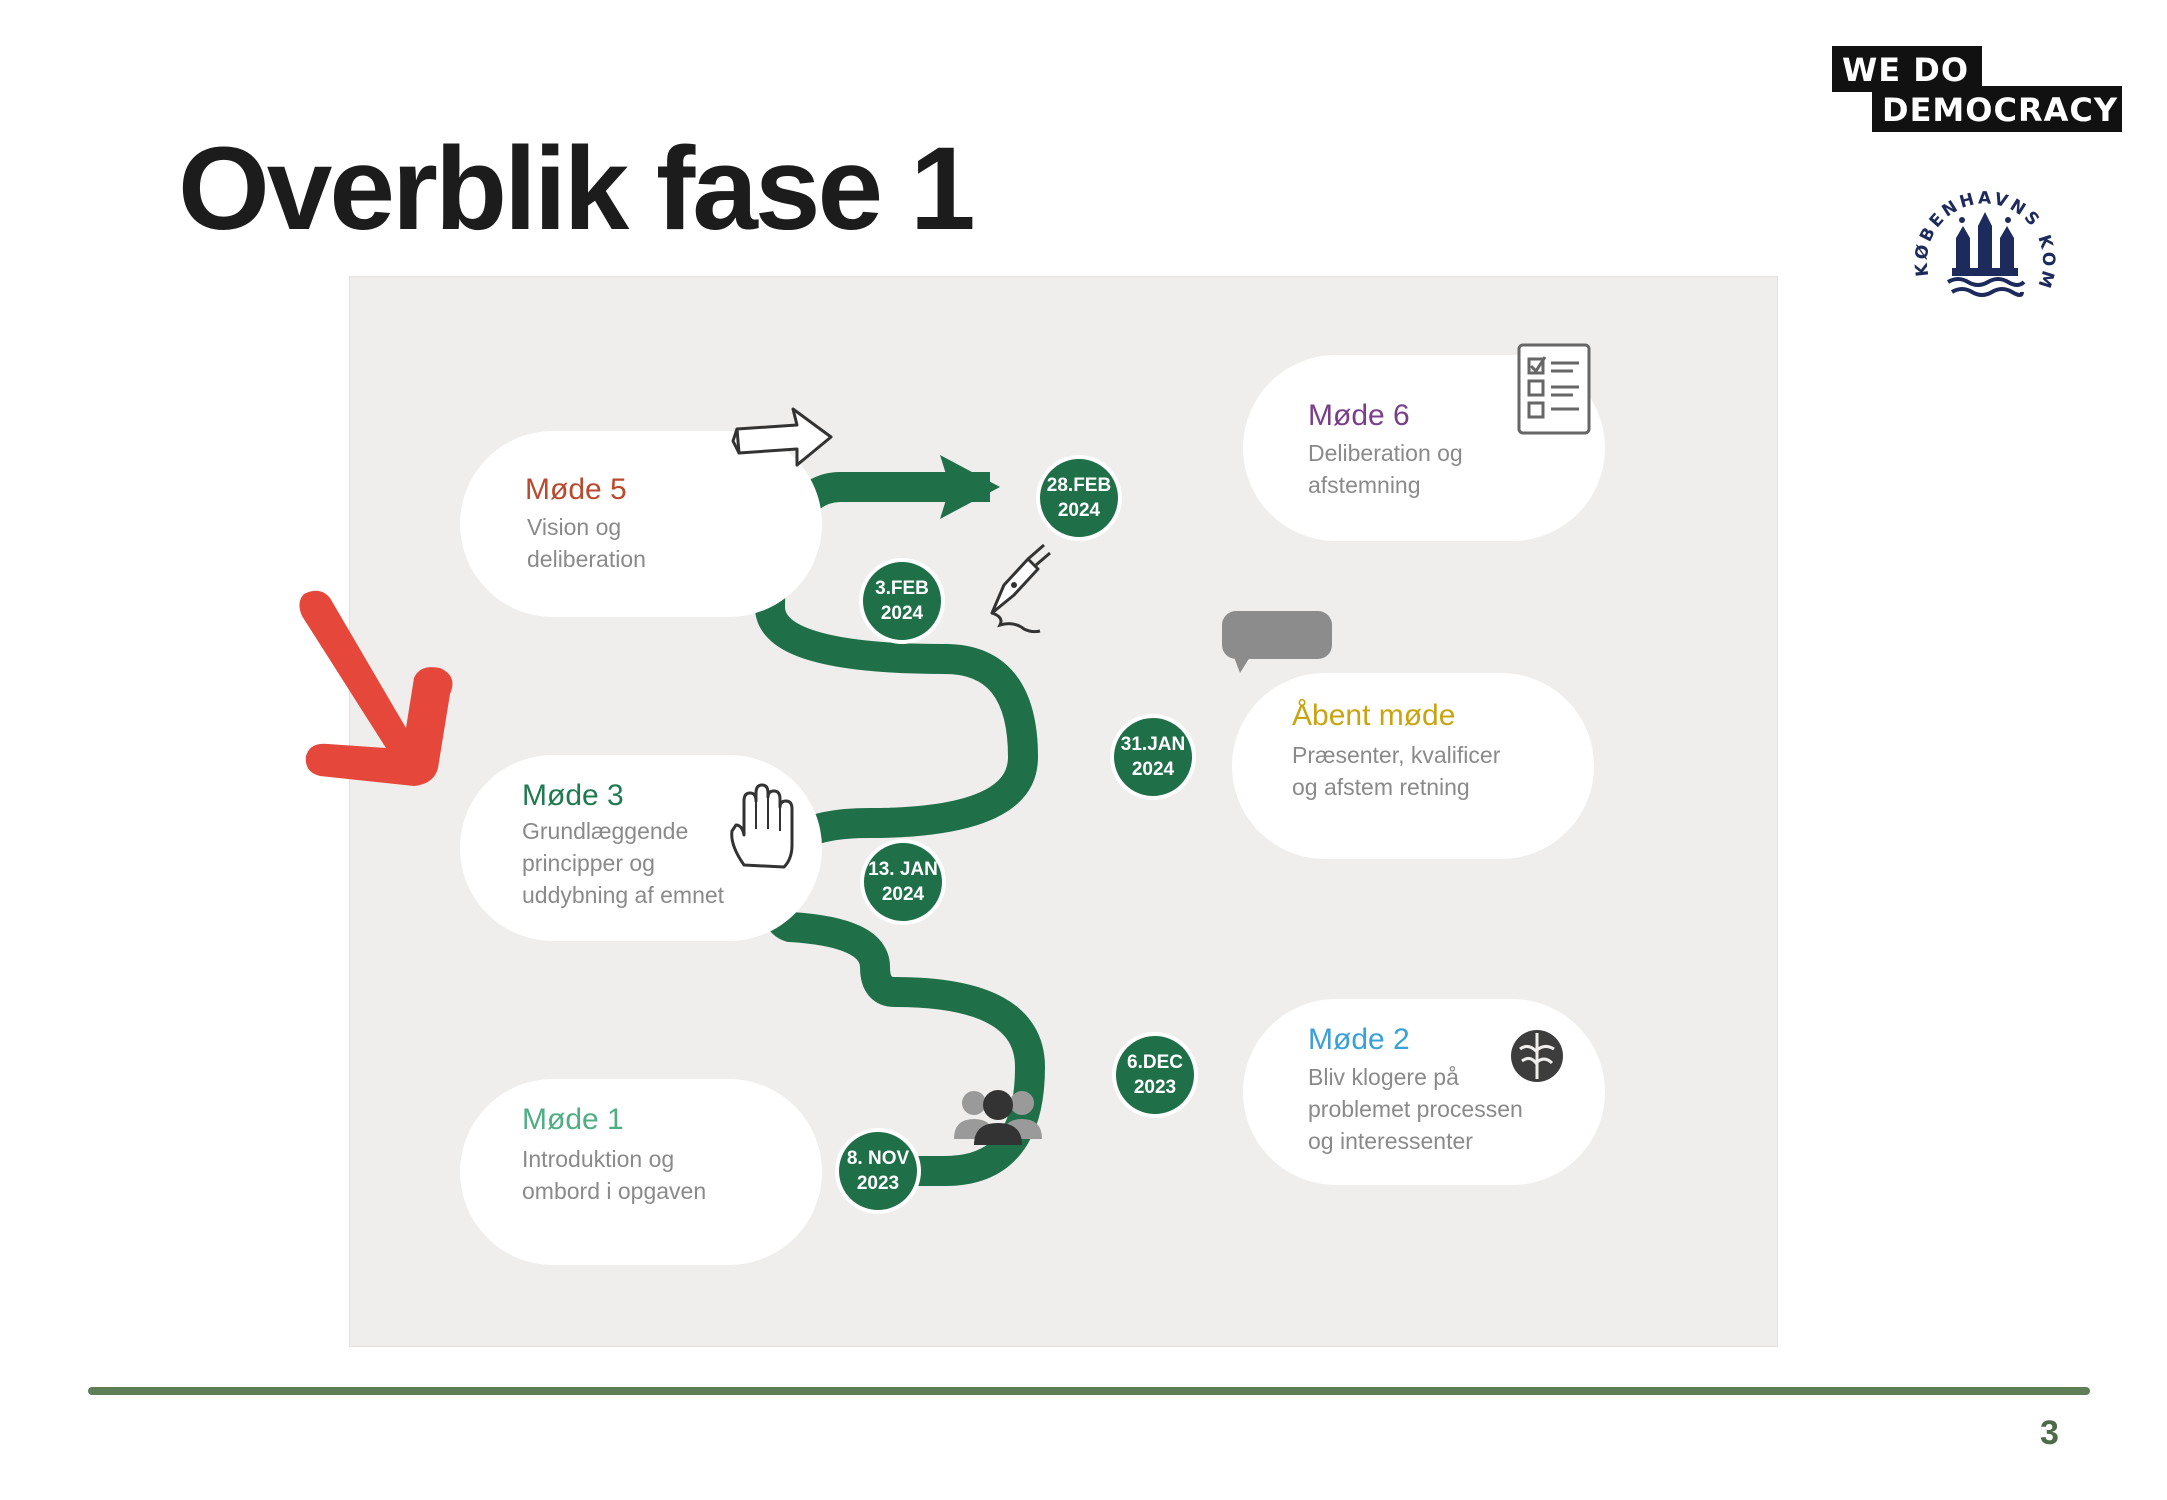 The height and width of the screenshot is (1500, 2167). What do you see at coordinates (1381, 787) in the screenshot?
I see `card-desc: og afstem retning` at bounding box center [1381, 787].